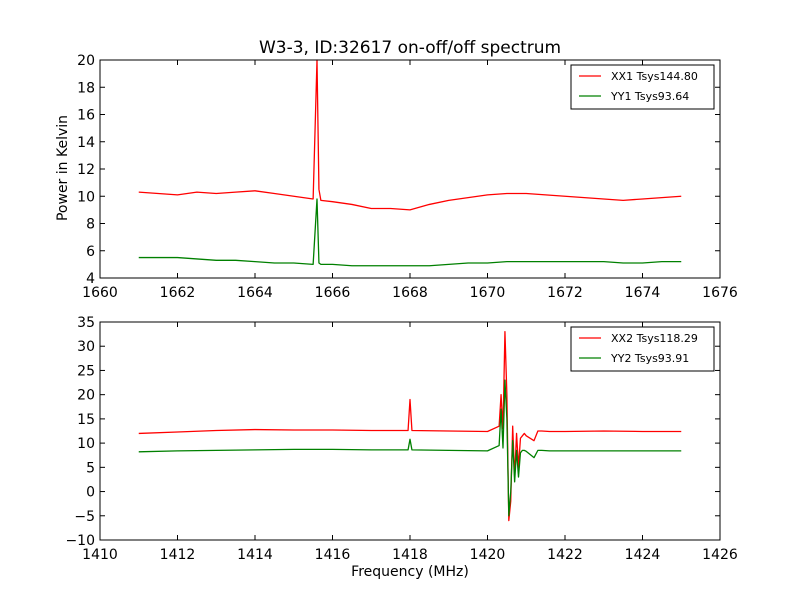  I want to click on legend: XX2 Tsys118.29 YY2 Tsys93.91, so click(642, 349).